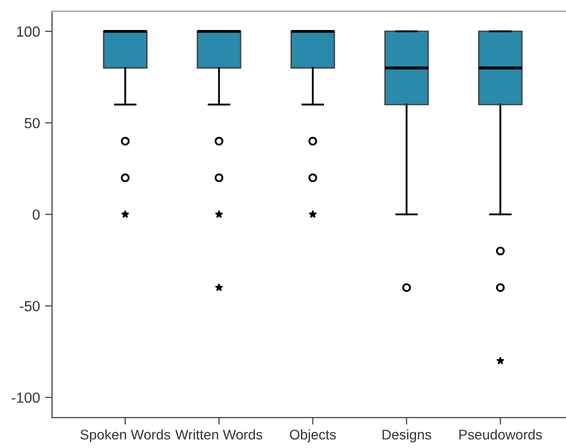 This screenshot has height=448, width=566. What do you see at coordinates (36, 214) in the screenshot?
I see `y-tick-label: 0` at bounding box center [36, 214].